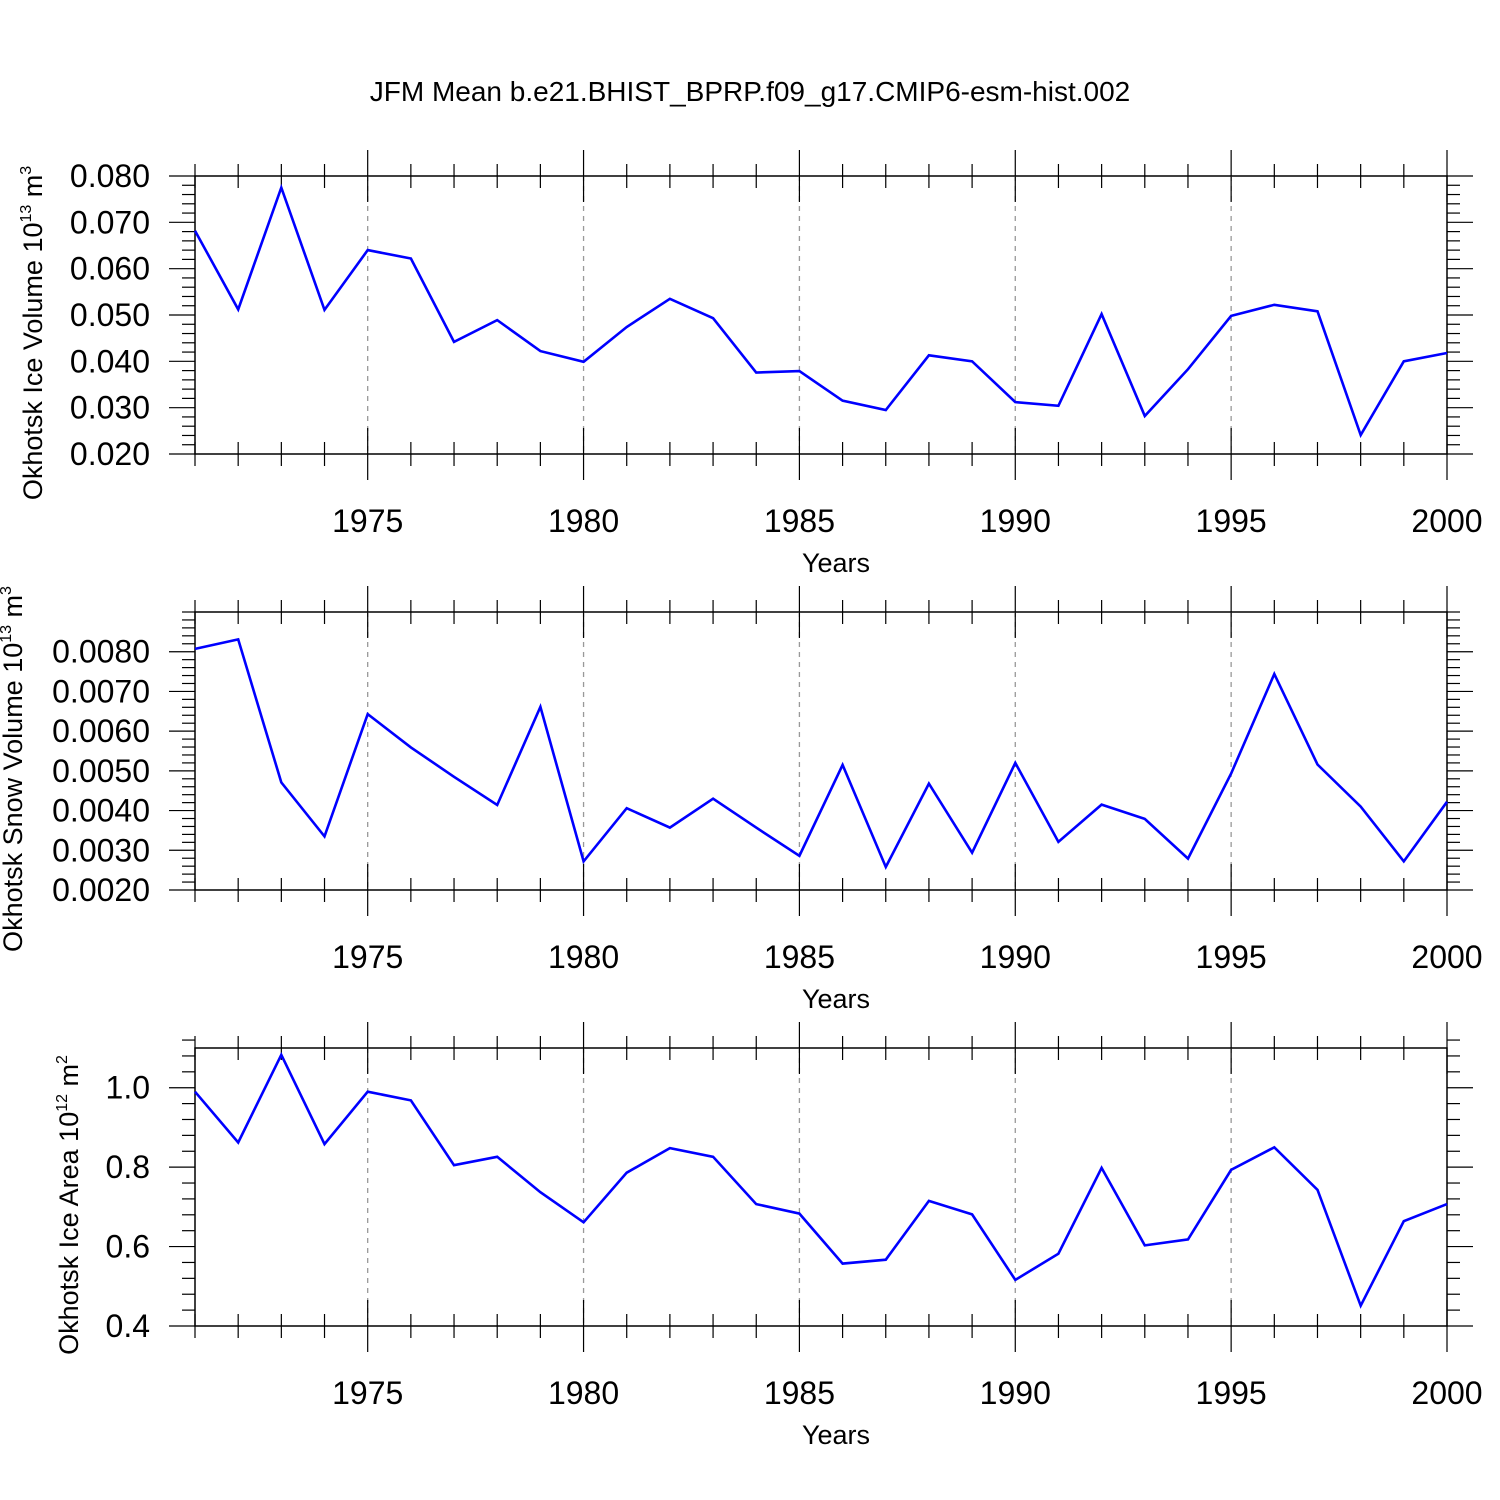 This screenshot has width=1500, height=1500. Describe the element at coordinates (110, 361) in the screenshot. I see `y-tick-label: 0.040` at that location.